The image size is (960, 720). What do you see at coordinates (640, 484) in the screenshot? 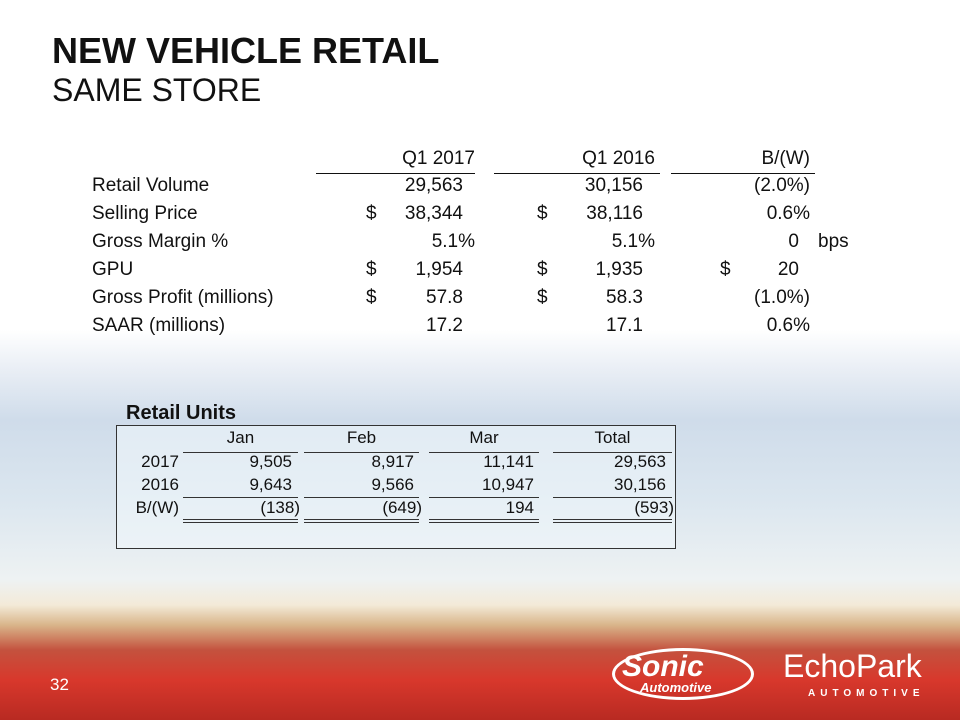
I see `cell-value: 30,156` at bounding box center [640, 484].